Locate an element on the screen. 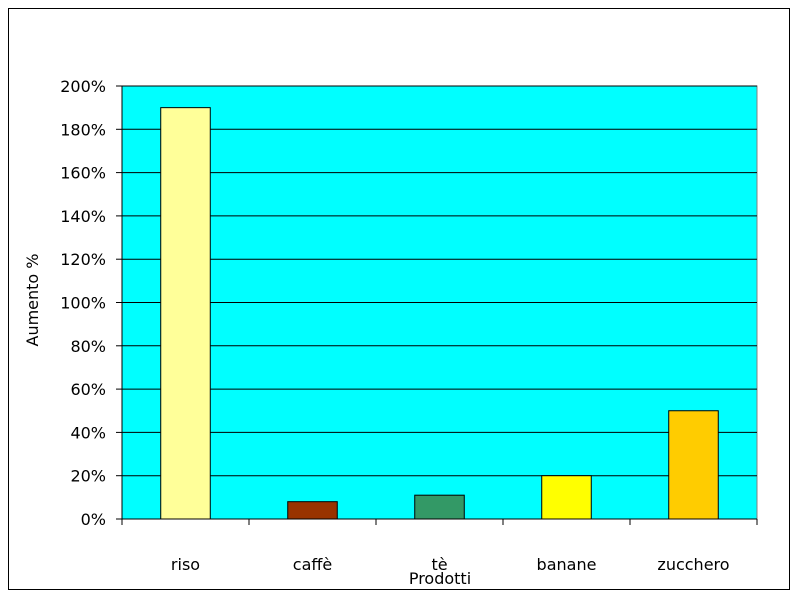 The width and height of the screenshot is (799, 598). x-tick-label: riso is located at coordinates (185, 564).